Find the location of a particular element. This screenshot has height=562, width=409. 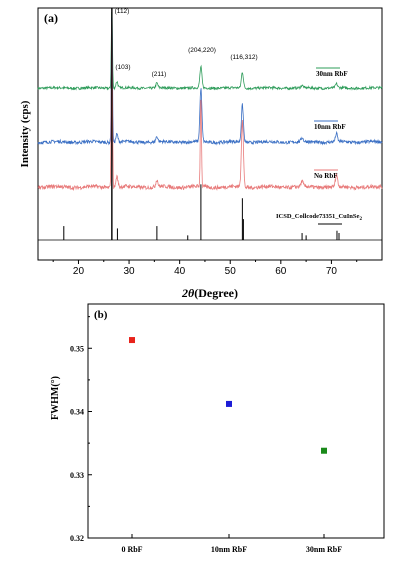

panel-b-ylabel: FWHM(°) is located at coordinates (55, 398).